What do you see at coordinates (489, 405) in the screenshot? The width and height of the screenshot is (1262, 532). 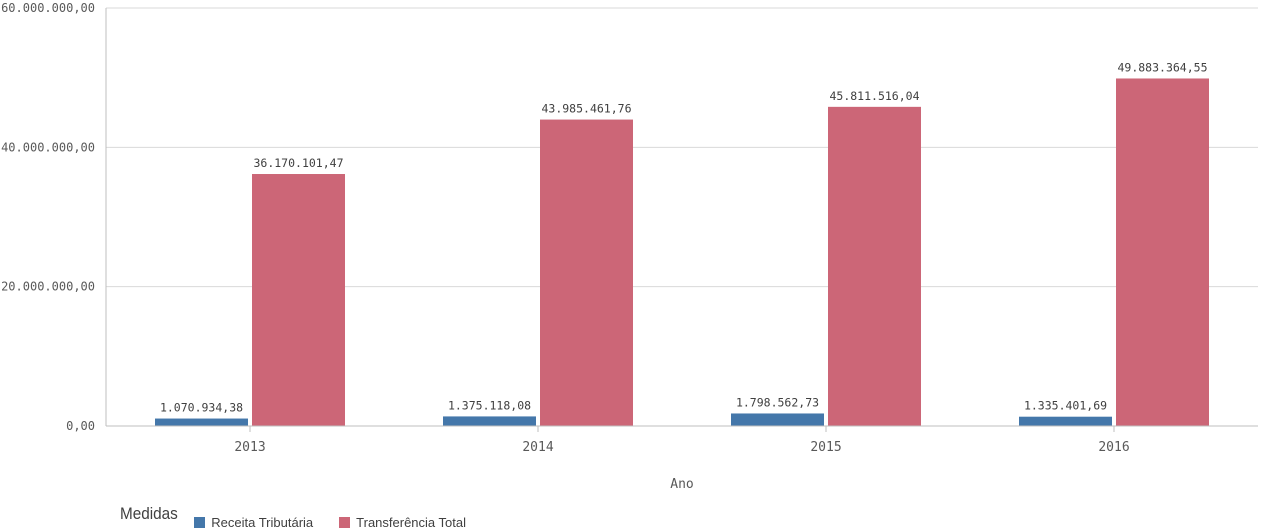 I see `data-label: 1.375.118,08` at bounding box center [489, 405].